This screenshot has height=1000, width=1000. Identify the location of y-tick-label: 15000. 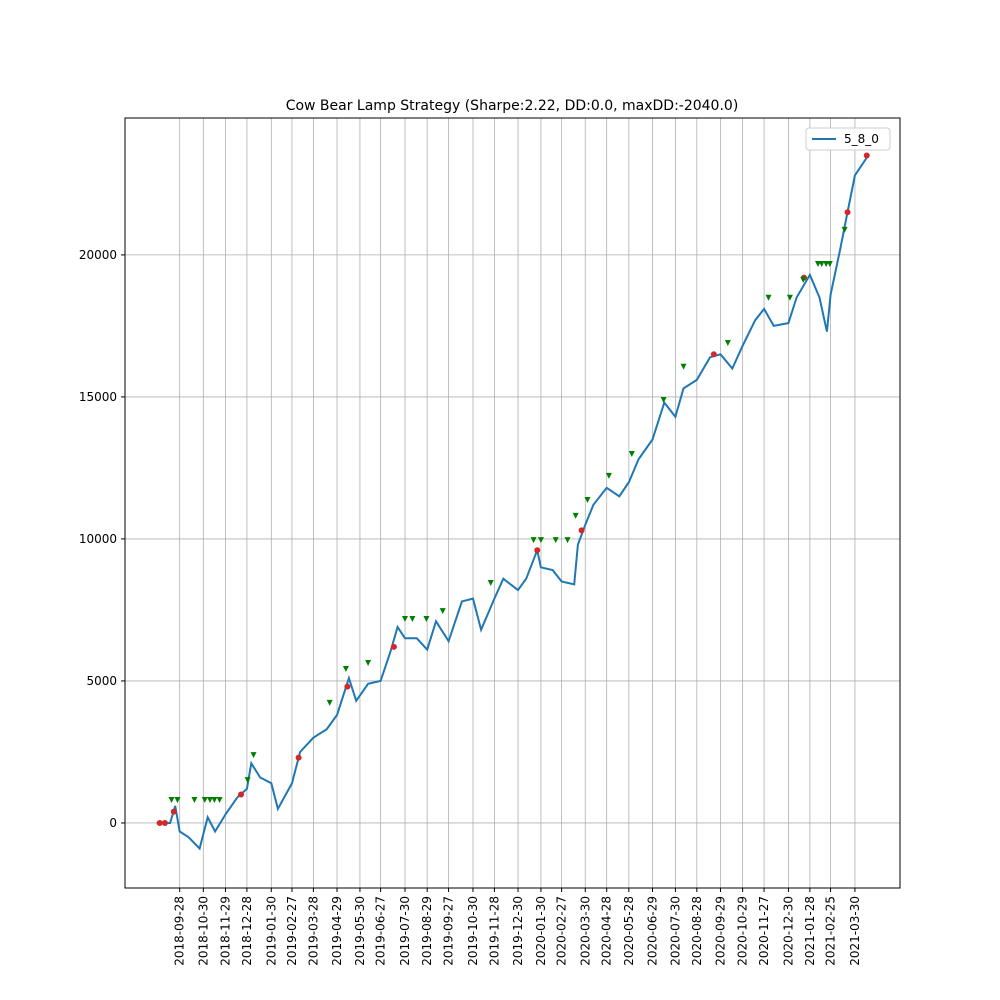
(98, 397).